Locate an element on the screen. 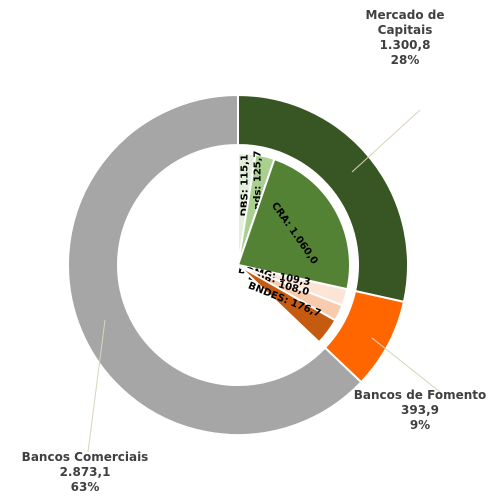 The image size is (503, 499). label-line: 28% is located at coordinates (405, 60).